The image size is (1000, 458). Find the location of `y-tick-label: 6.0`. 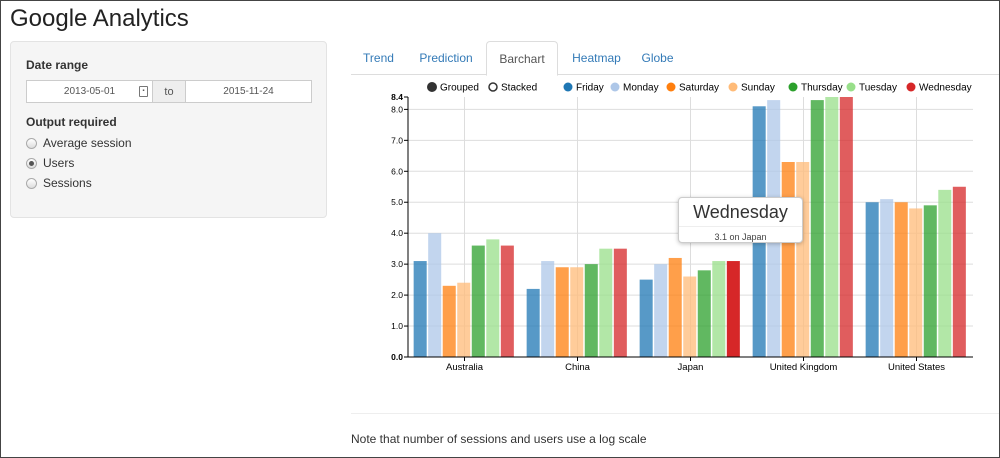

y-tick-label: 6.0 is located at coordinates (397, 171).